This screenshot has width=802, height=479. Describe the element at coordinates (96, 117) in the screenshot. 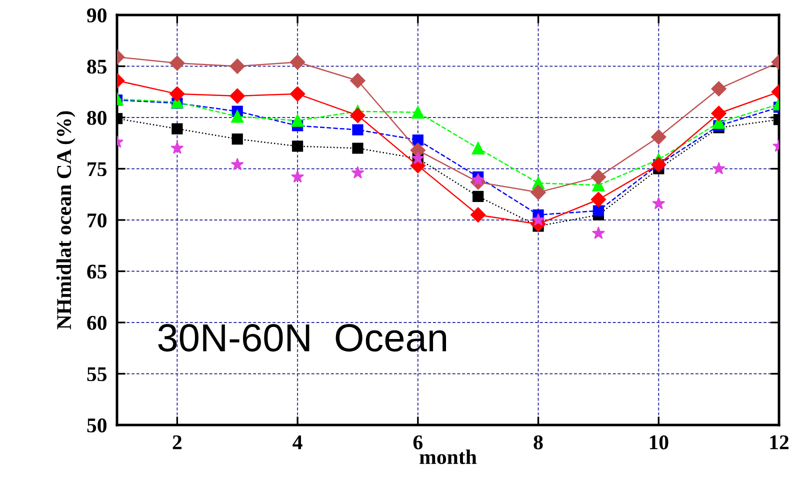

I see `y-tick-label: 80` at that location.